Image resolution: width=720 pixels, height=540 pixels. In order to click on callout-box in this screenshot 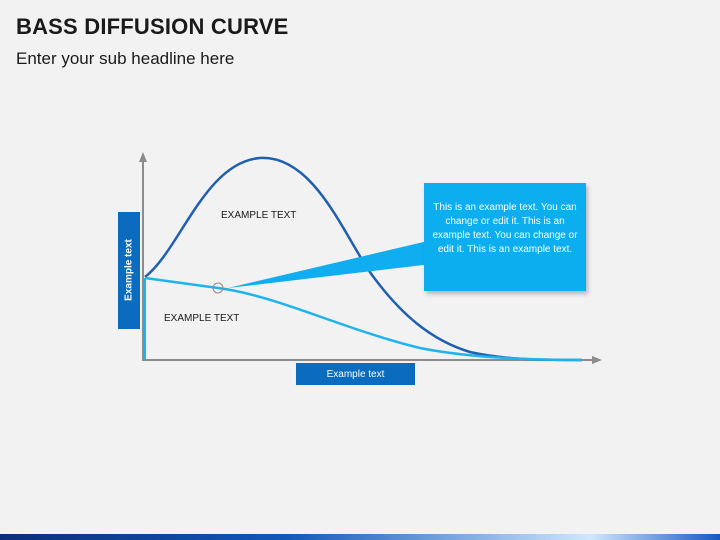, I will do `click(505, 237)`.